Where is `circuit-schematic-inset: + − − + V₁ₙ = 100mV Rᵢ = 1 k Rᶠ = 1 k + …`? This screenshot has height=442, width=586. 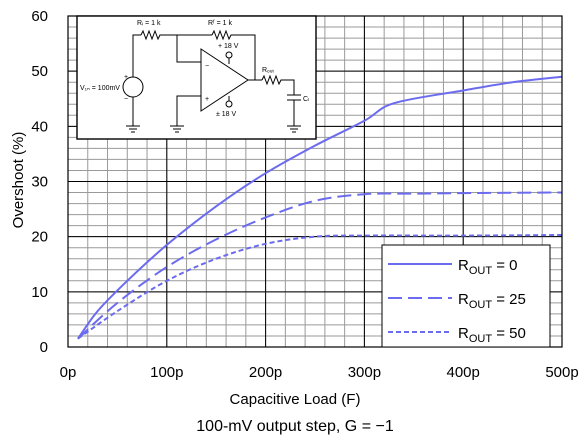
circuit-schematic-inset: + − − + V₁ₙ = 100mV Rᵢ = 1 k Rᶠ = 1 k + … is located at coordinates (196, 77).